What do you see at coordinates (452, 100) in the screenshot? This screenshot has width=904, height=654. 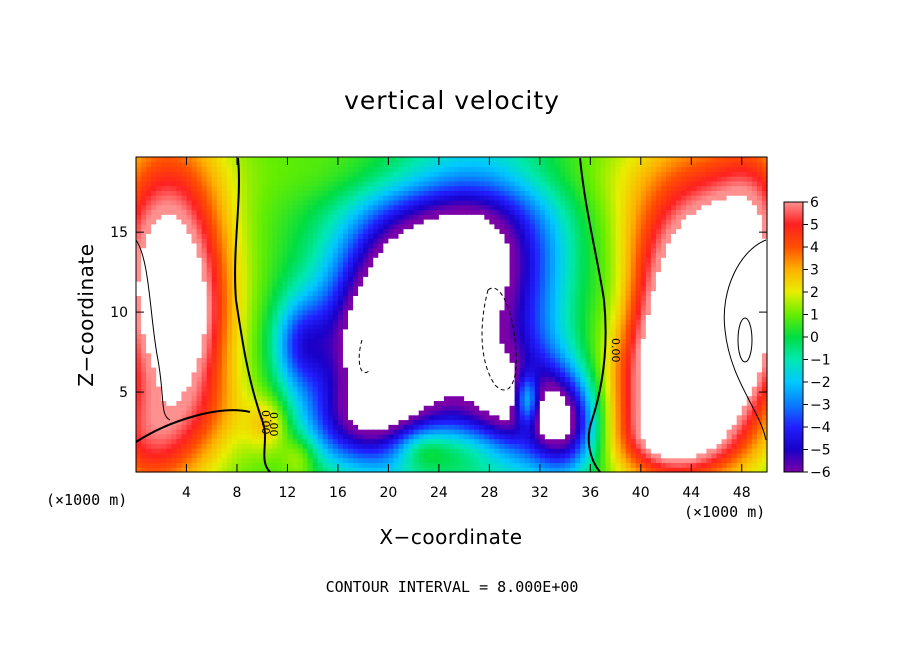 I see `chart-title: vertical velocity` at bounding box center [452, 100].